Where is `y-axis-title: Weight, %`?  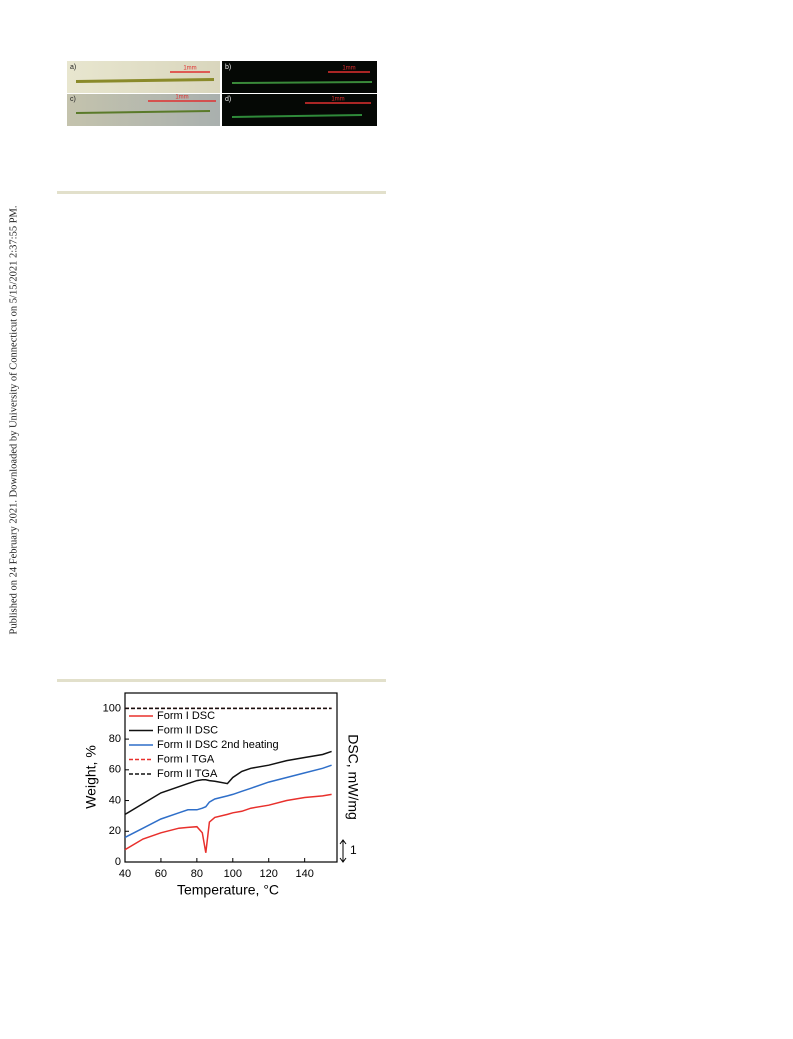
y-axis-title: Weight, % is located at coordinates (91, 777).